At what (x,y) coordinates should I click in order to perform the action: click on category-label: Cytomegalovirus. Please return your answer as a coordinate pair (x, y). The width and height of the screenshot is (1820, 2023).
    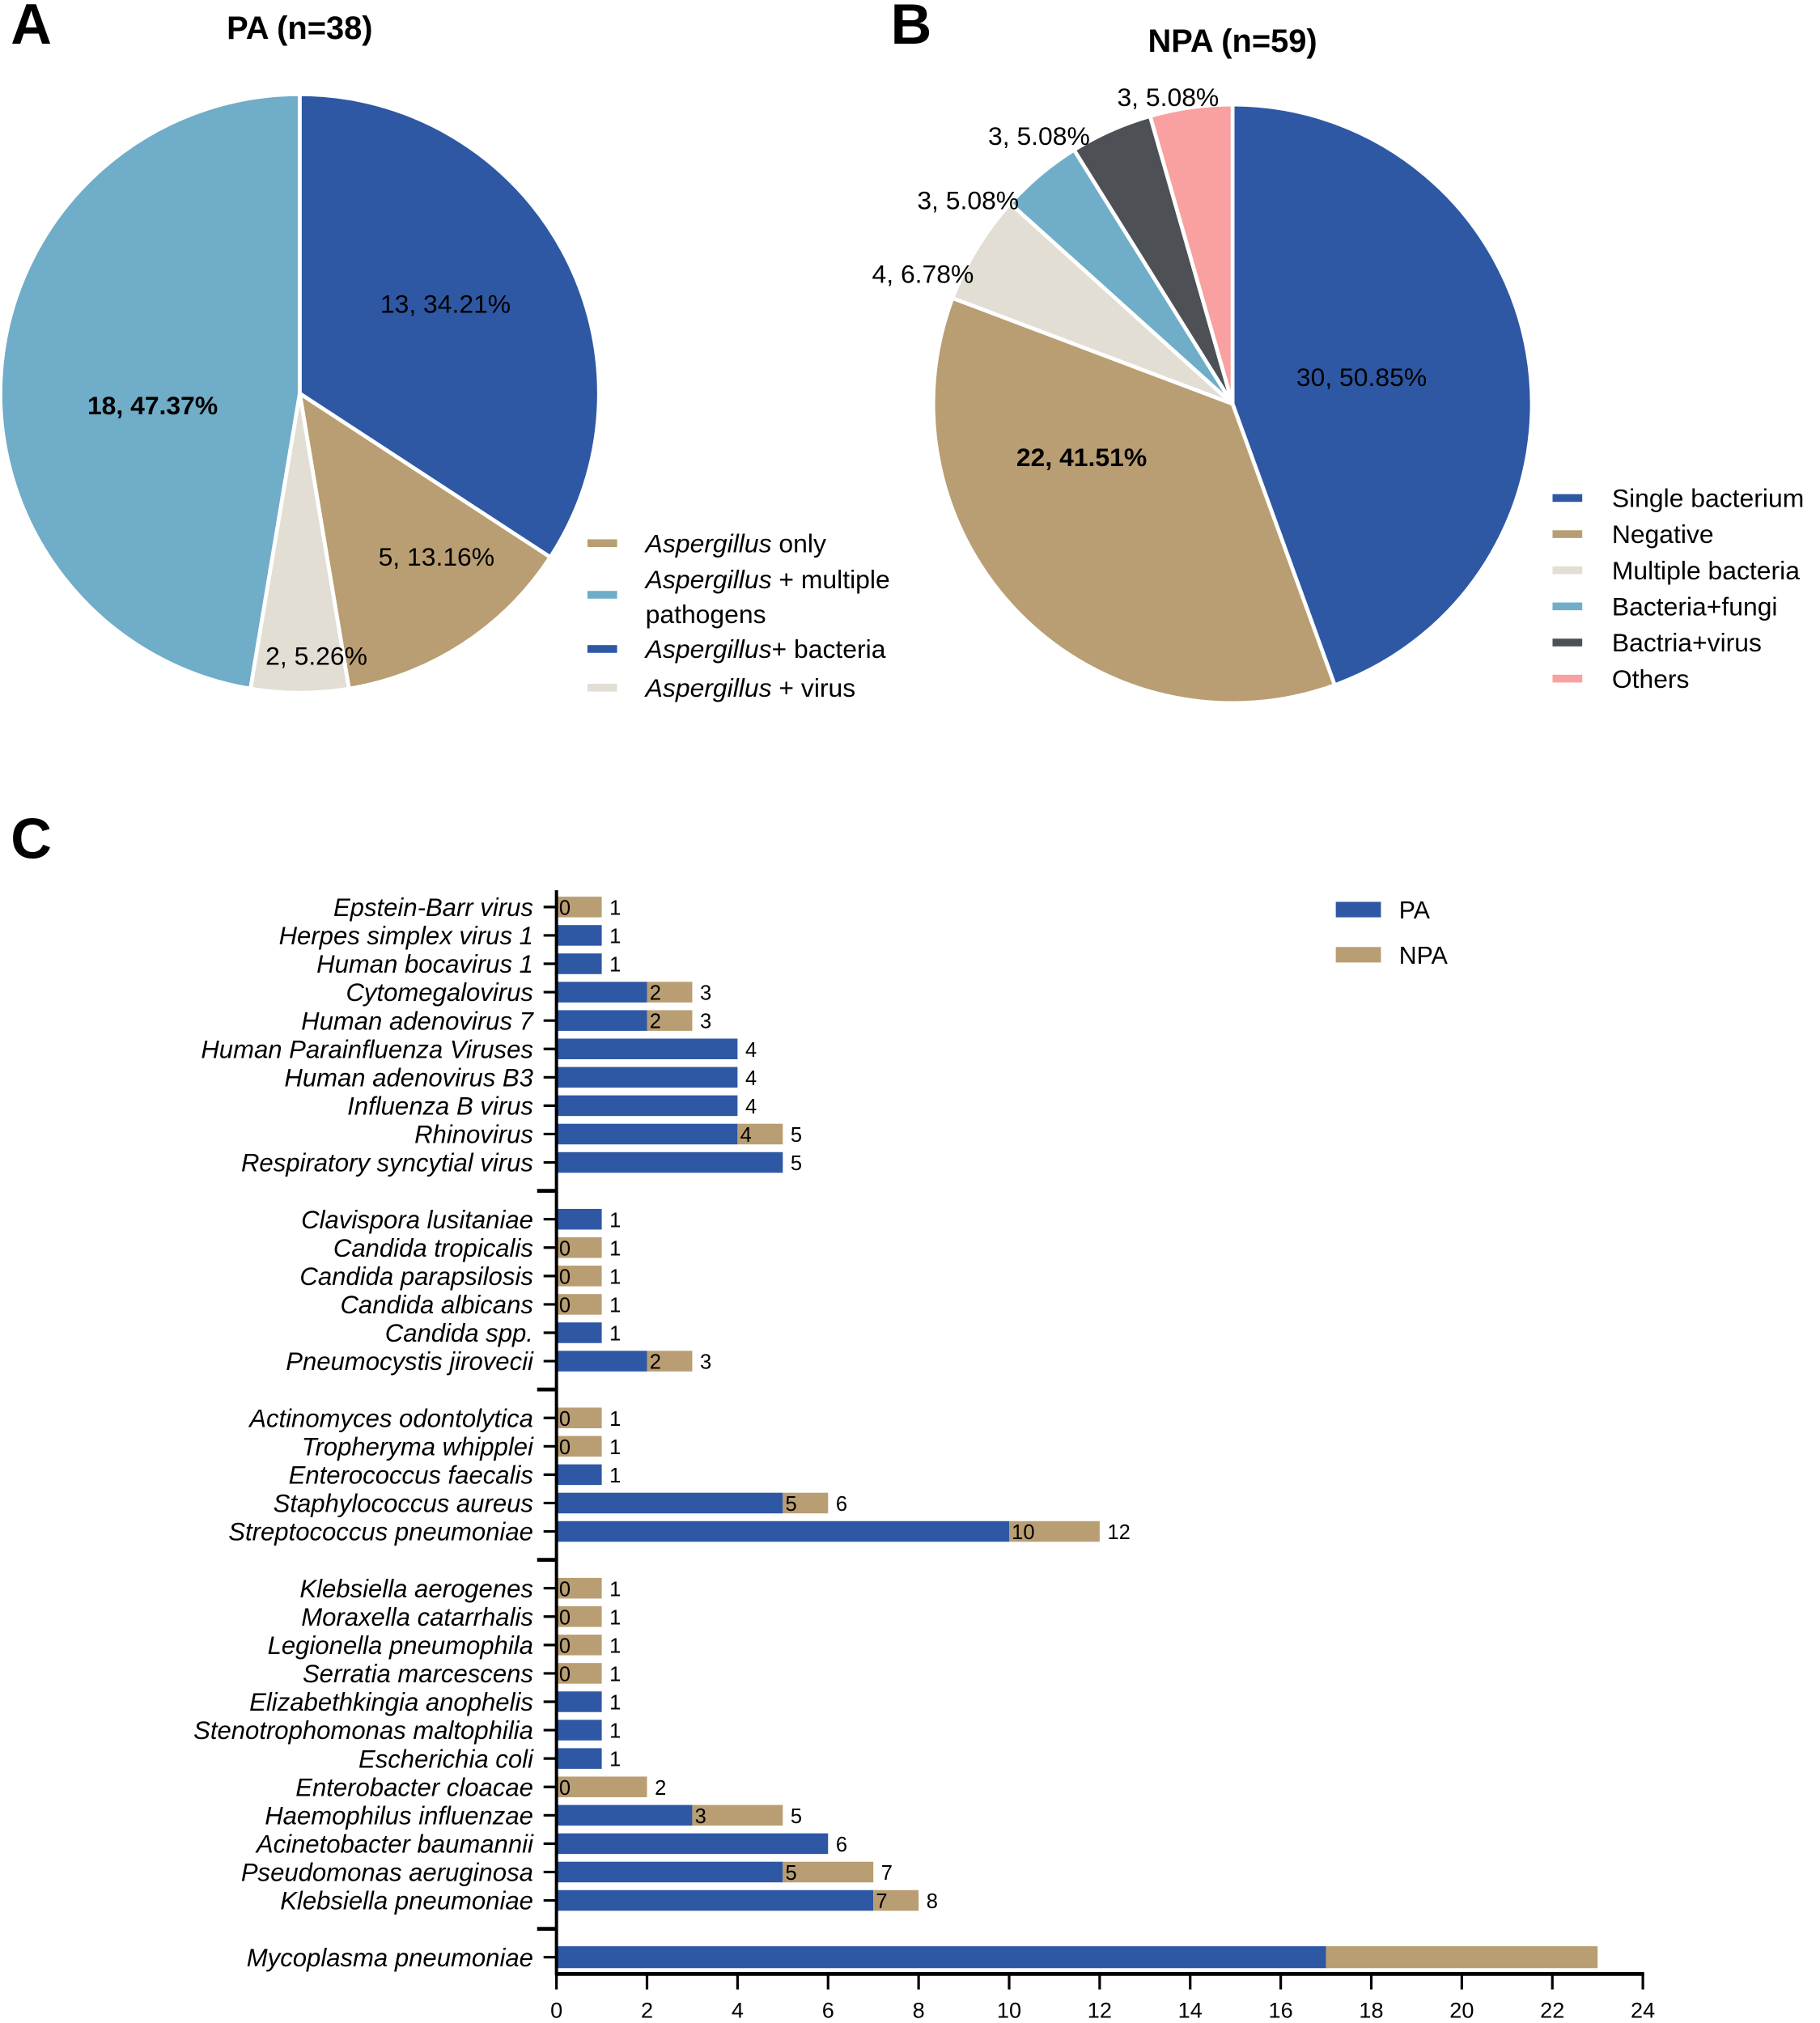
    Looking at the image, I should click on (439, 992).